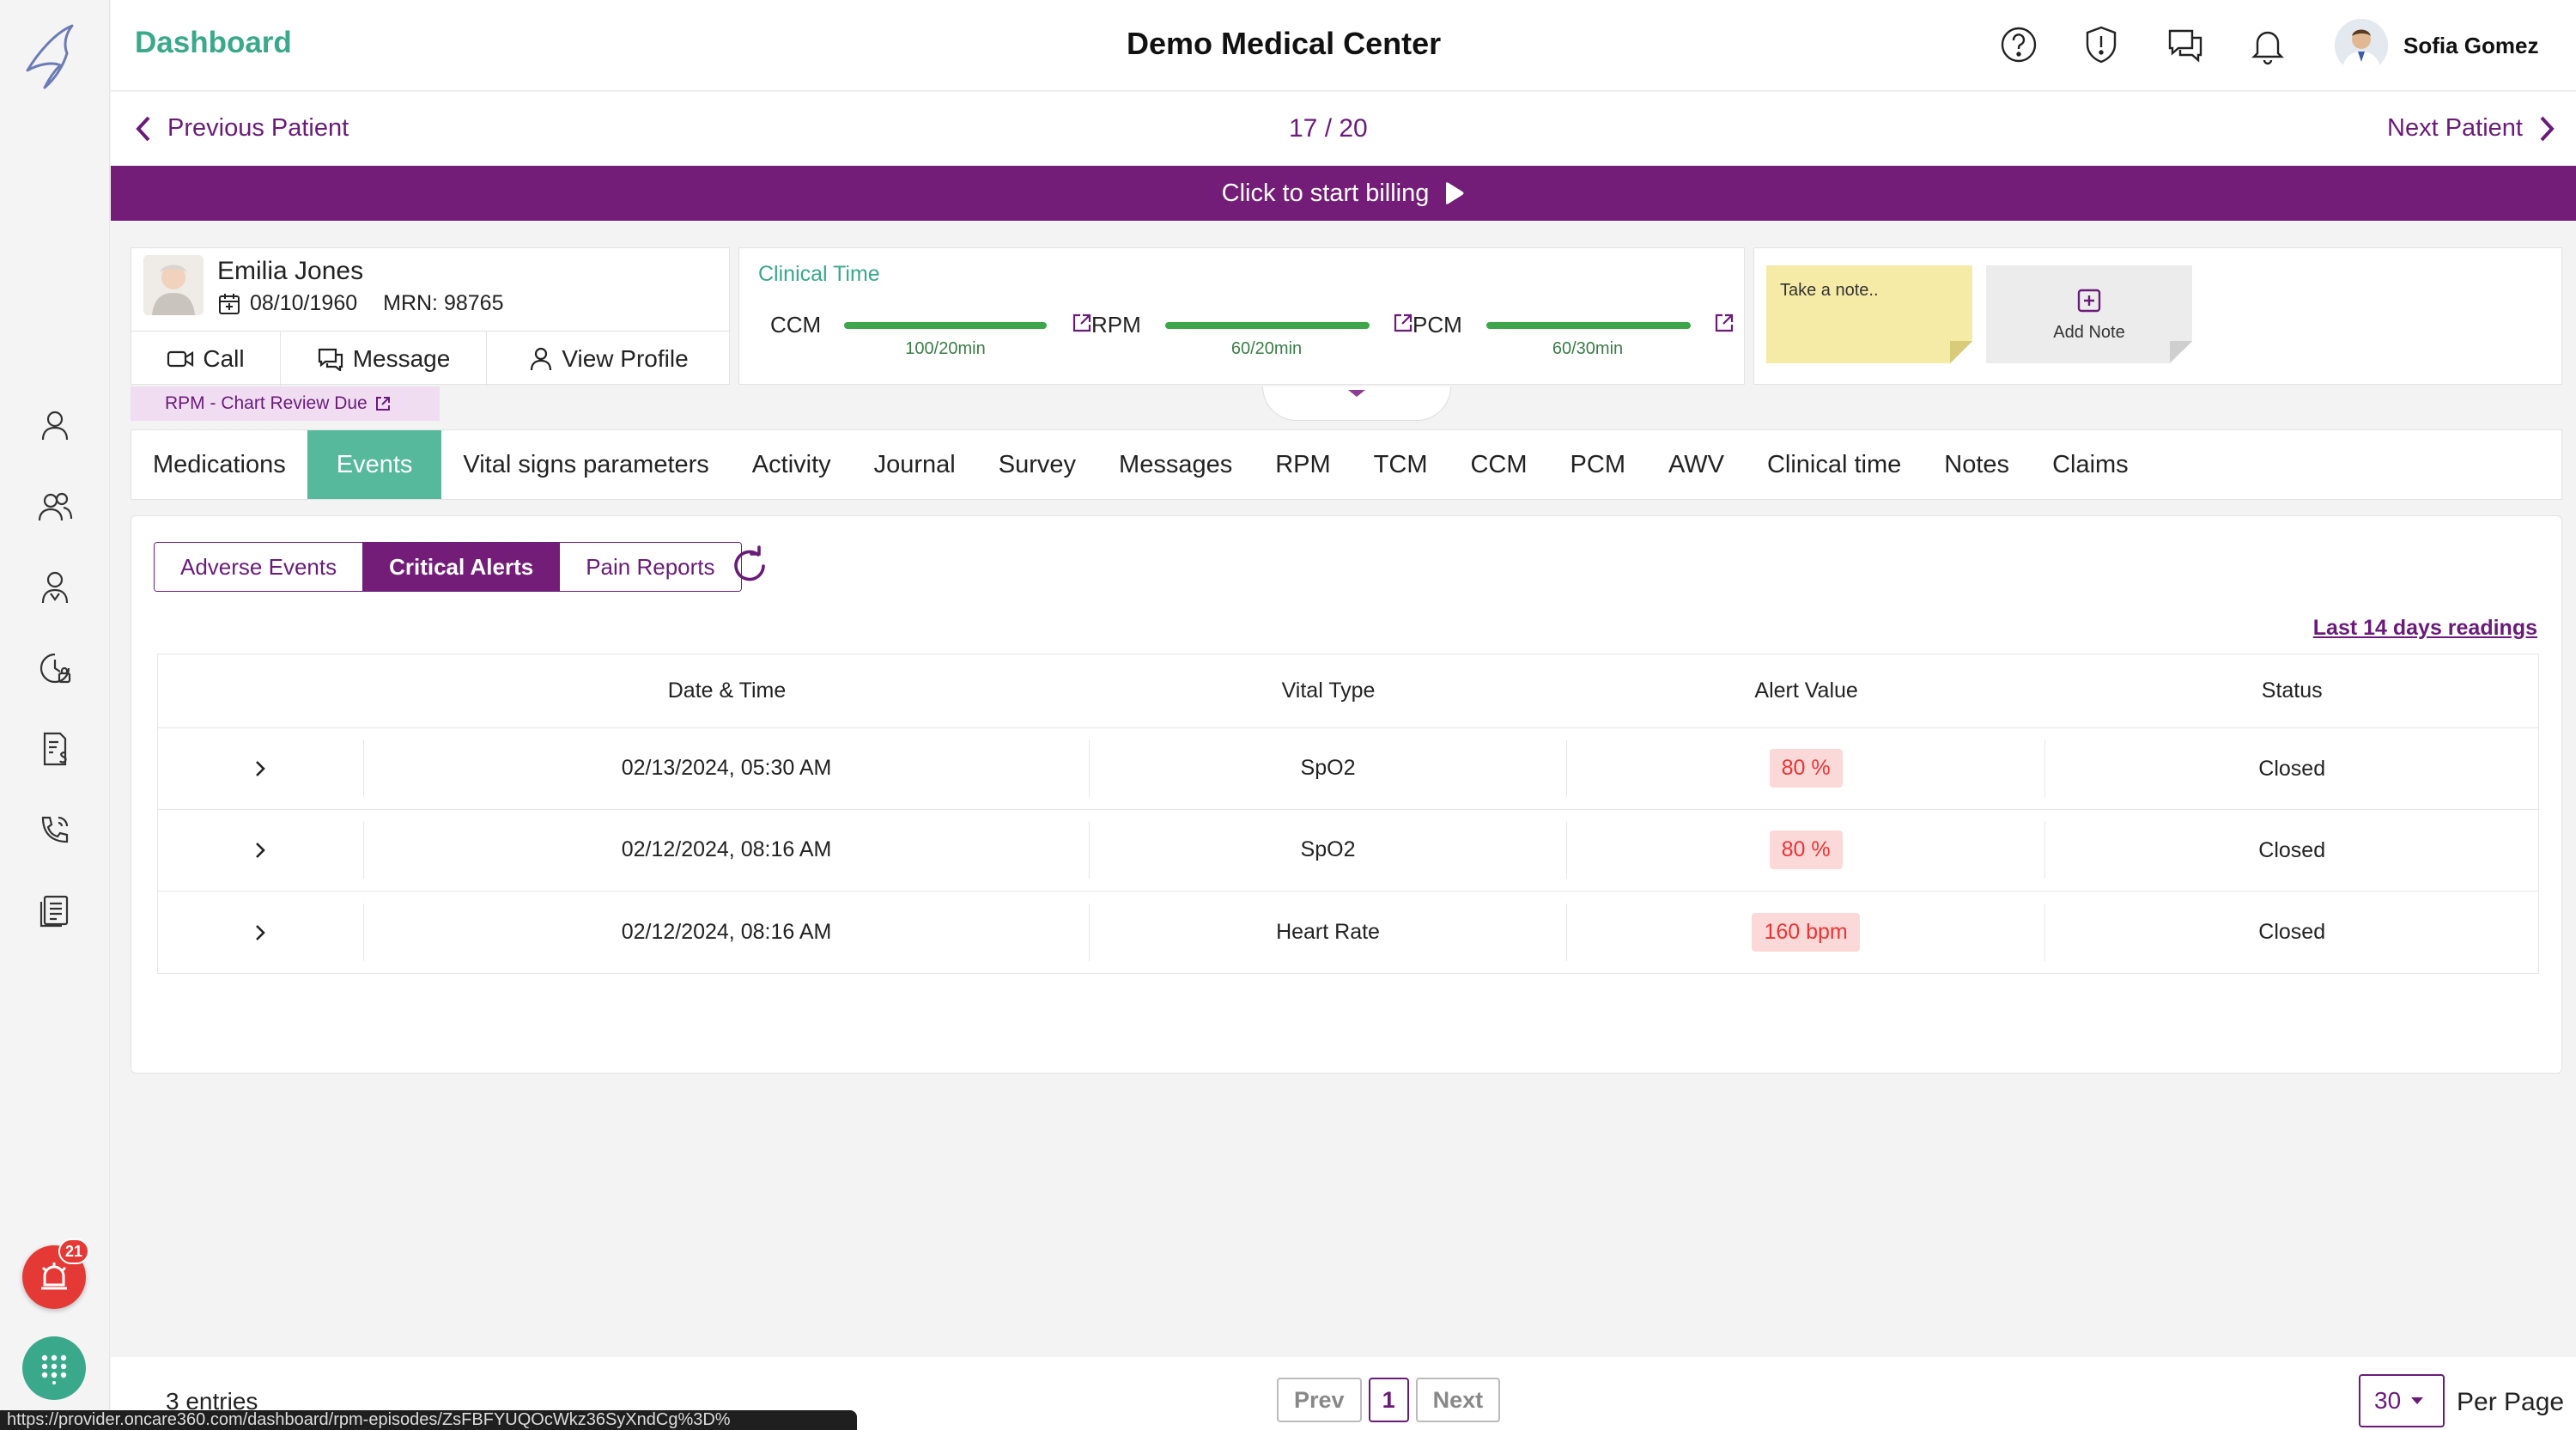  I want to click on last-14-days-link: Last 14 days readings, so click(2424, 628).